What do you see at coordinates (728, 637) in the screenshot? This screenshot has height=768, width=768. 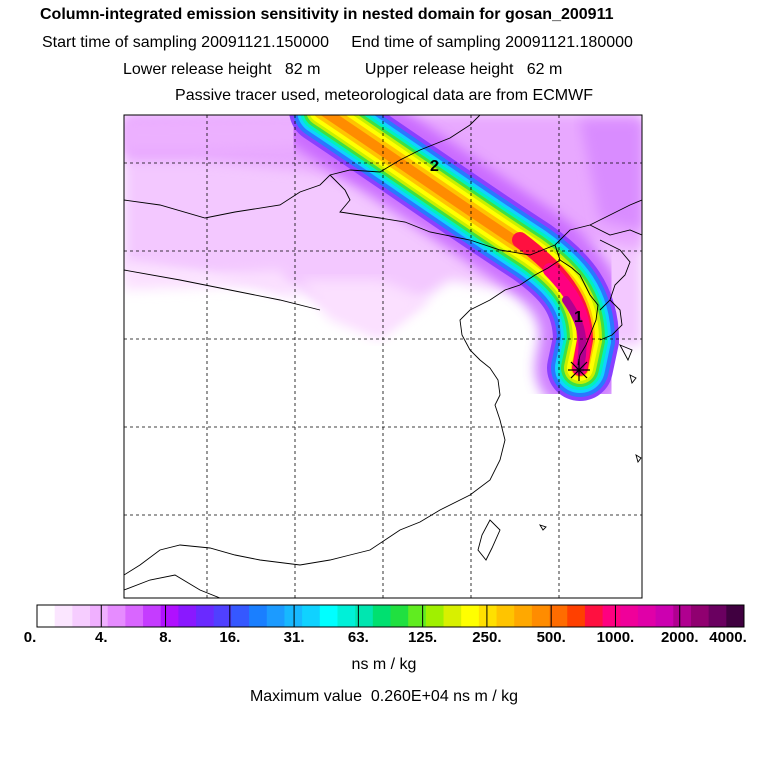 I see `colorbar-tick-label: 4000.` at bounding box center [728, 637].